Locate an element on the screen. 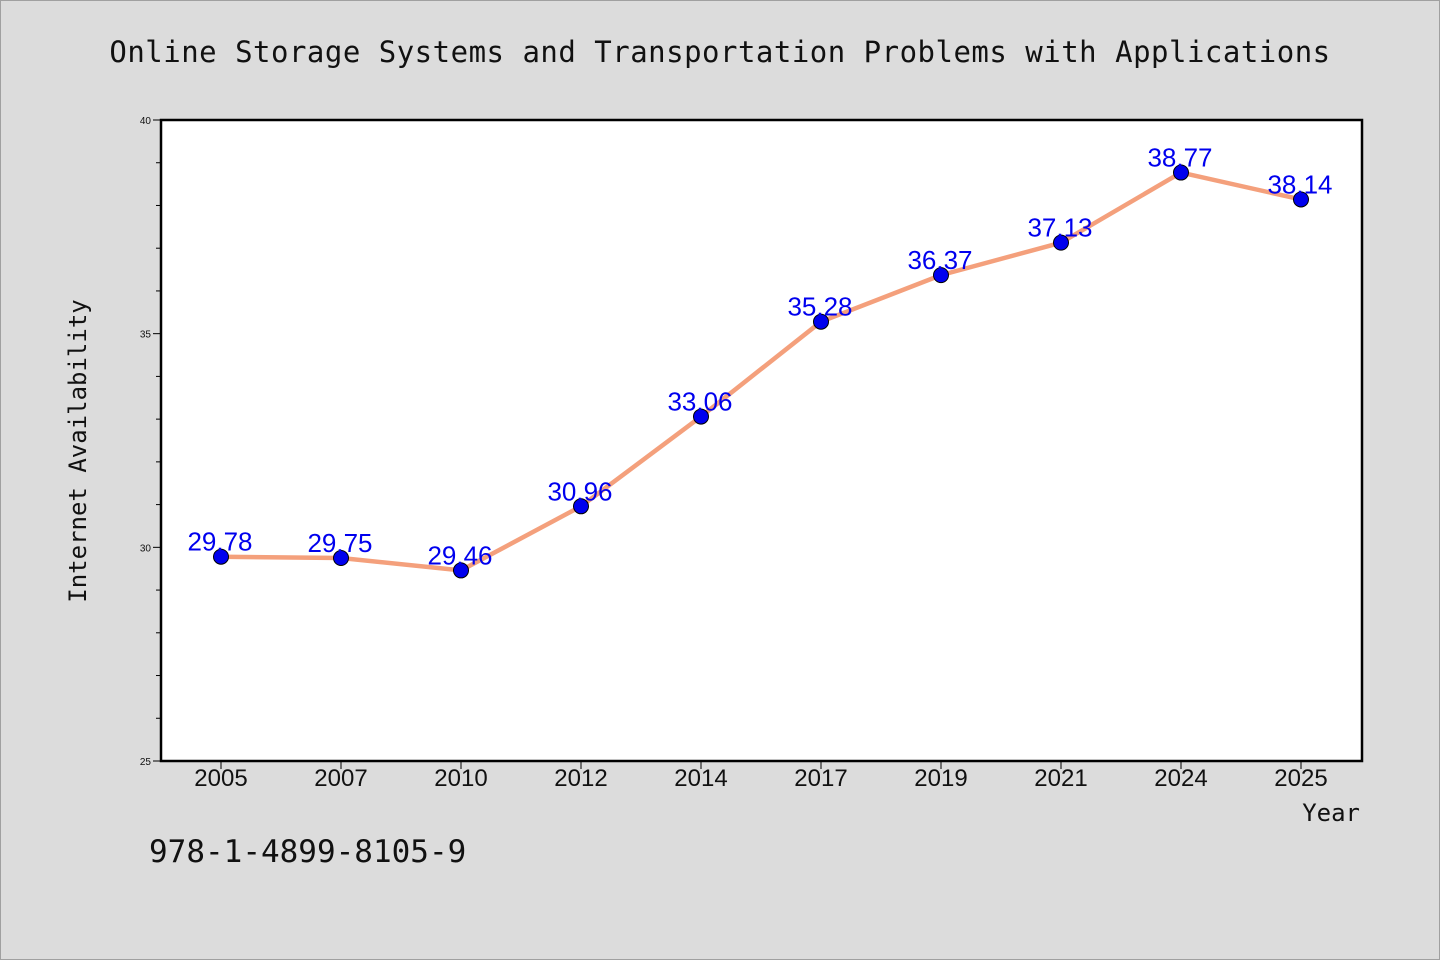 Image resolution: width=1440 pixels, height=960 pixels. y-axis: 25 30 35 40 is located at coordinates (150, 442).